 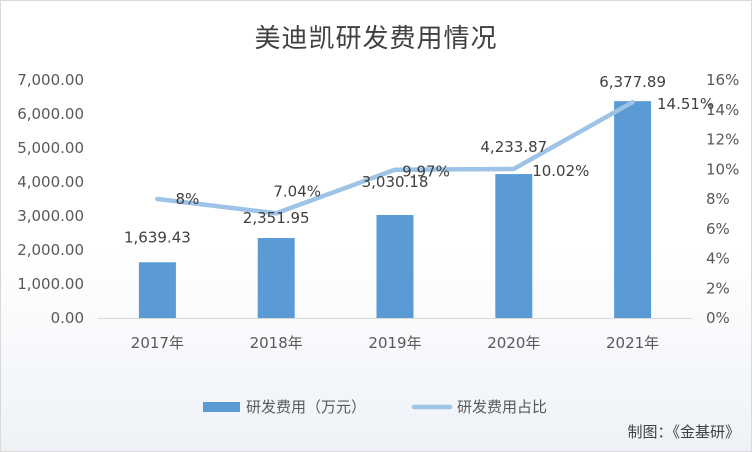 I want to click on y-left-tick-label: 4,000.00, so click(x=50, y=182).